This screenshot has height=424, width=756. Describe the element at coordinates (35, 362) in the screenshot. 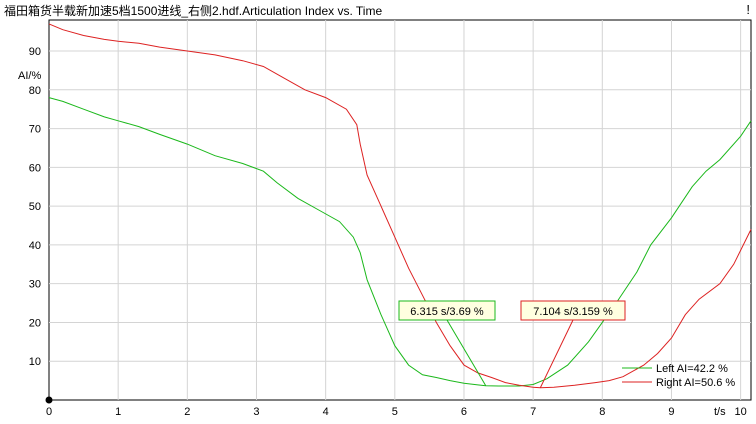

I see `y-tick-label: 10` at that location.